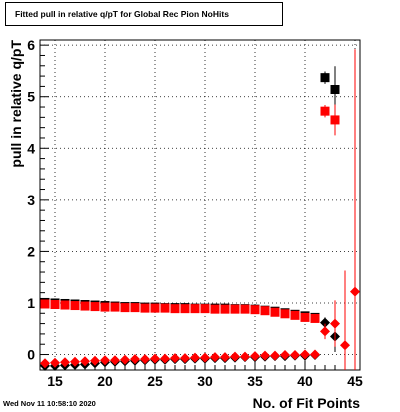 This screenshot has width=400, height=412. I want to click on y-tick-label: 2, so click(31, 251).